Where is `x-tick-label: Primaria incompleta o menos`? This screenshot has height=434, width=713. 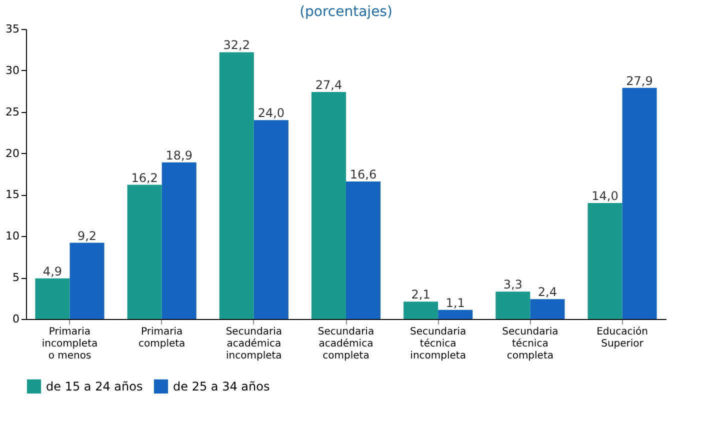
x-tick-label: Primaria incompleta o menos is located at coordinates (70, 344).